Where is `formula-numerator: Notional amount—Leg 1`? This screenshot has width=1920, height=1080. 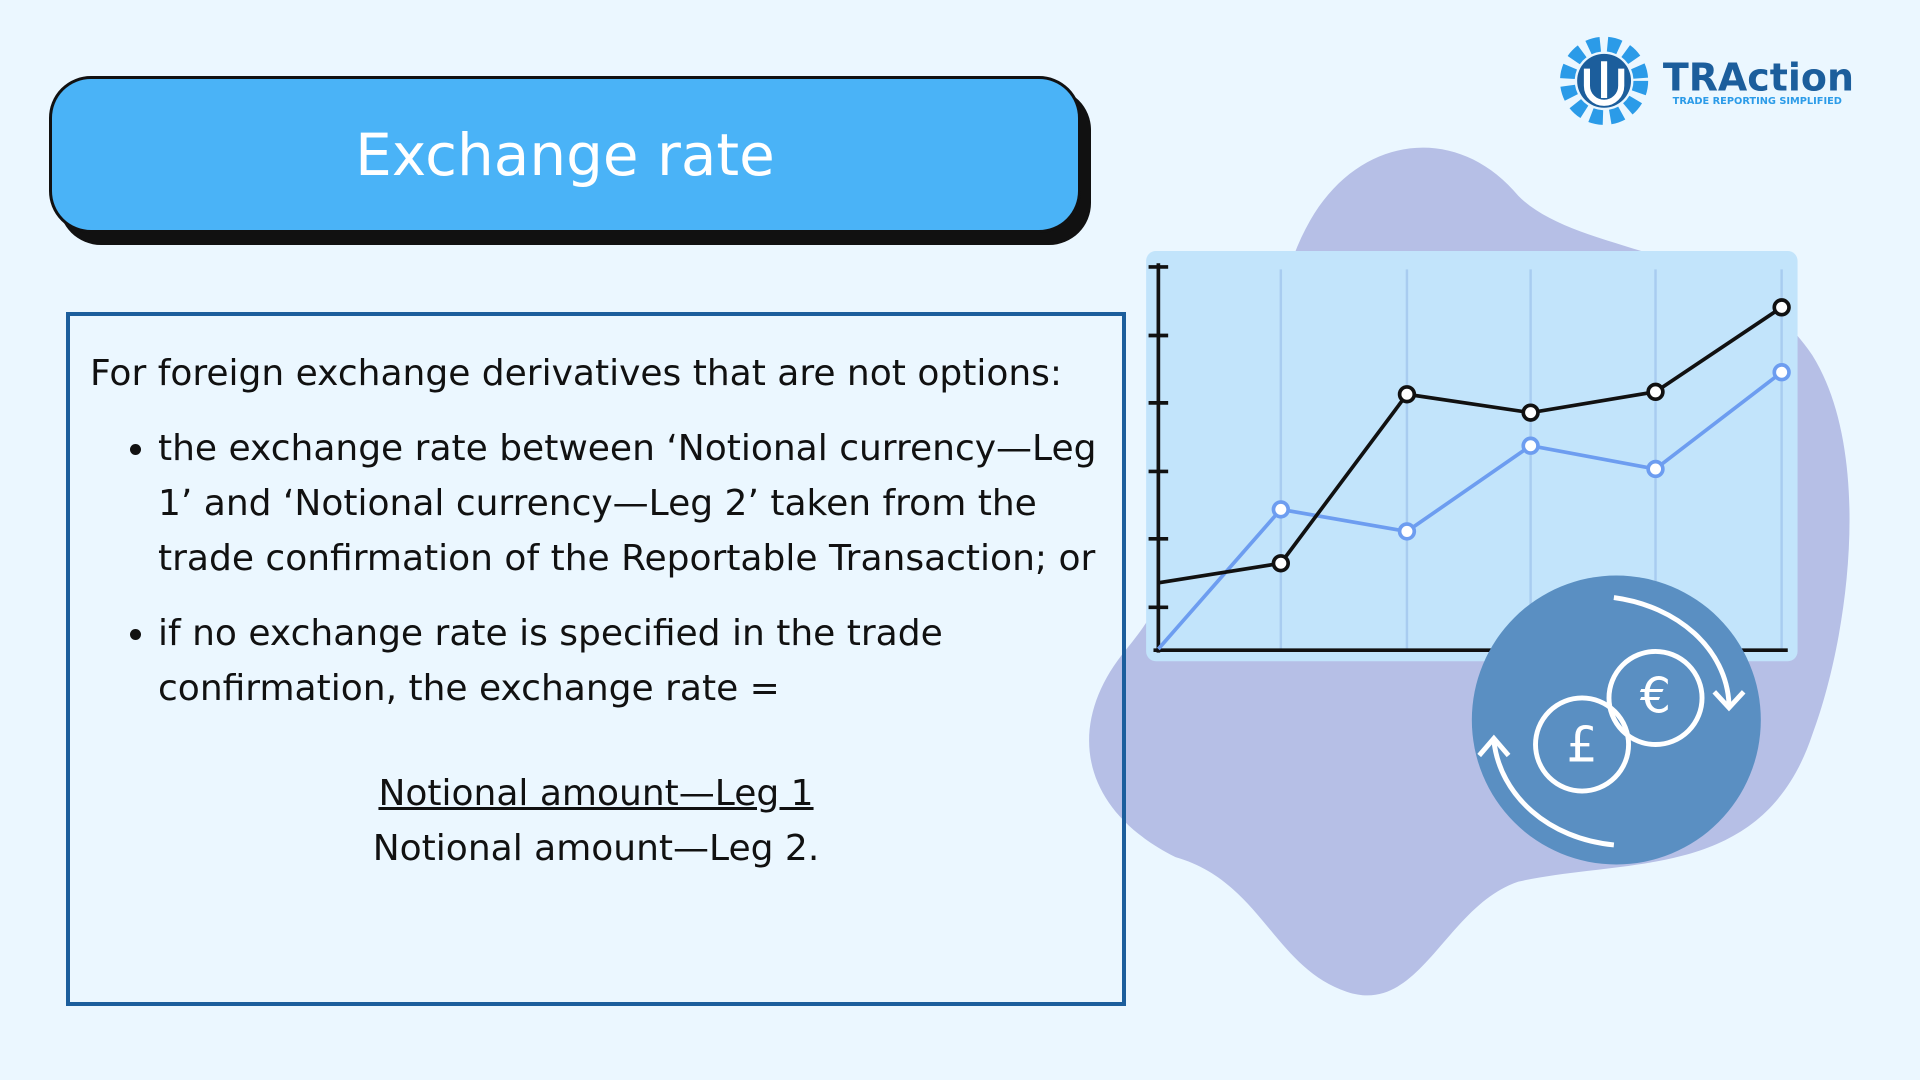 formula-numerator: Notional amount—Leg 1 is located at coordinates (596, 793).